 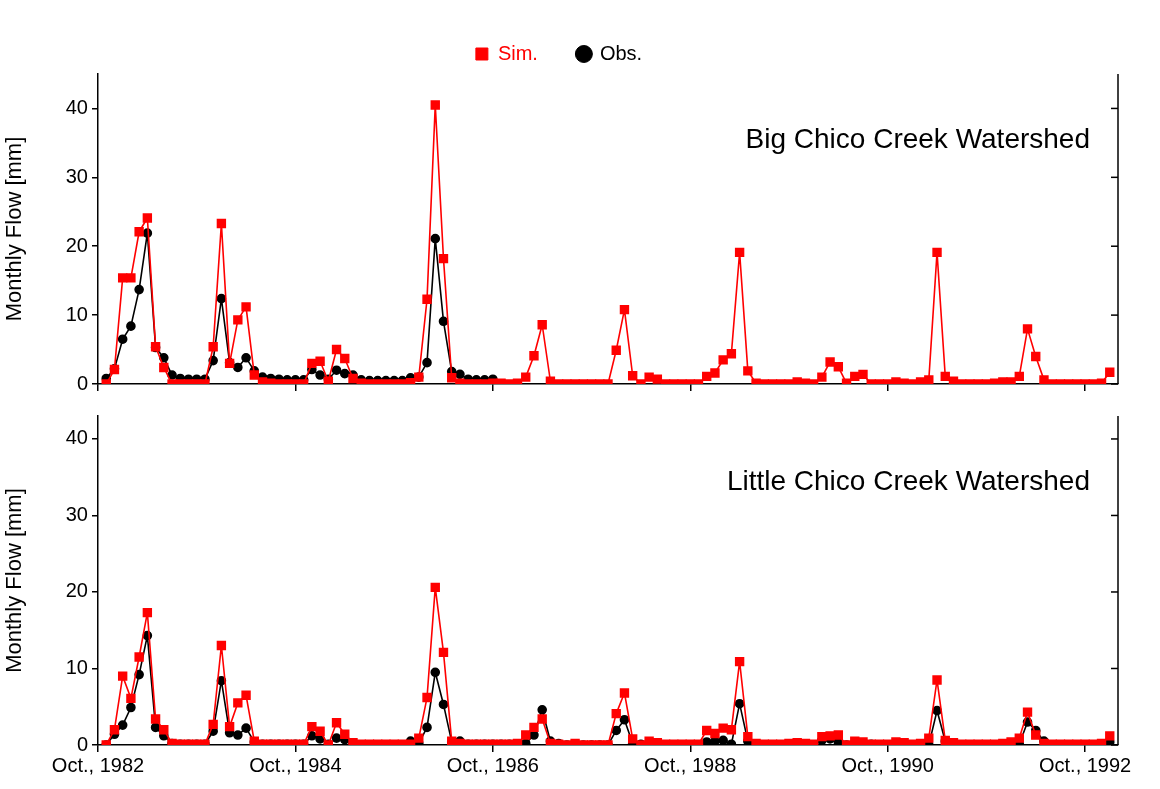 What do you see at coordinates (621, 52) in the screenshot?
I see `legend-label: Obs.` at bounding box center [621, 52].